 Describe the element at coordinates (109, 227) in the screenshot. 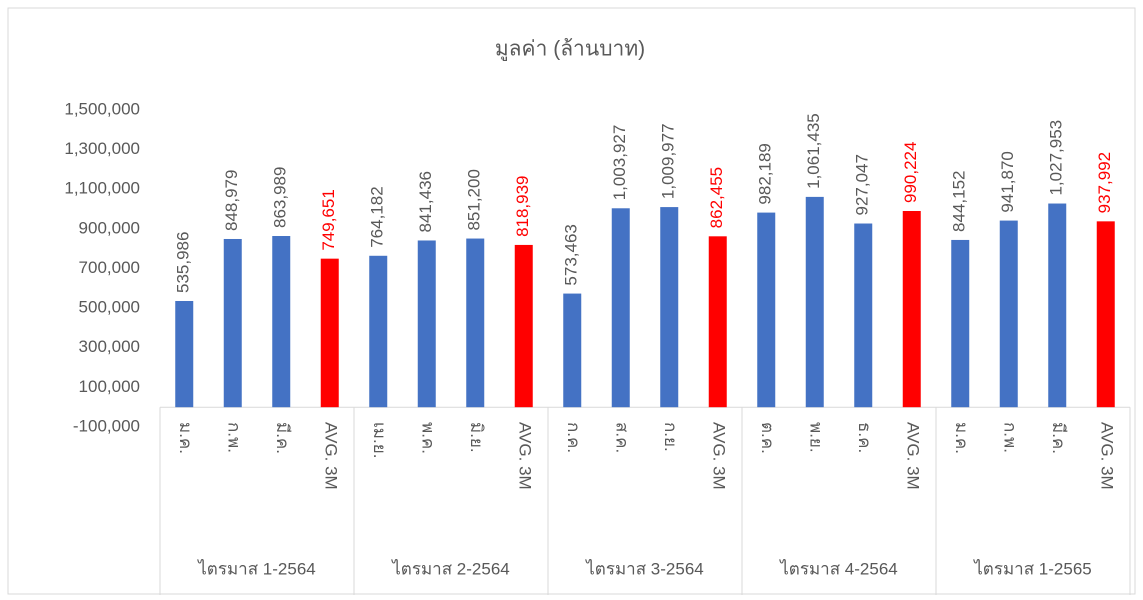

I see `y-tick-label: 900,000` at that location.